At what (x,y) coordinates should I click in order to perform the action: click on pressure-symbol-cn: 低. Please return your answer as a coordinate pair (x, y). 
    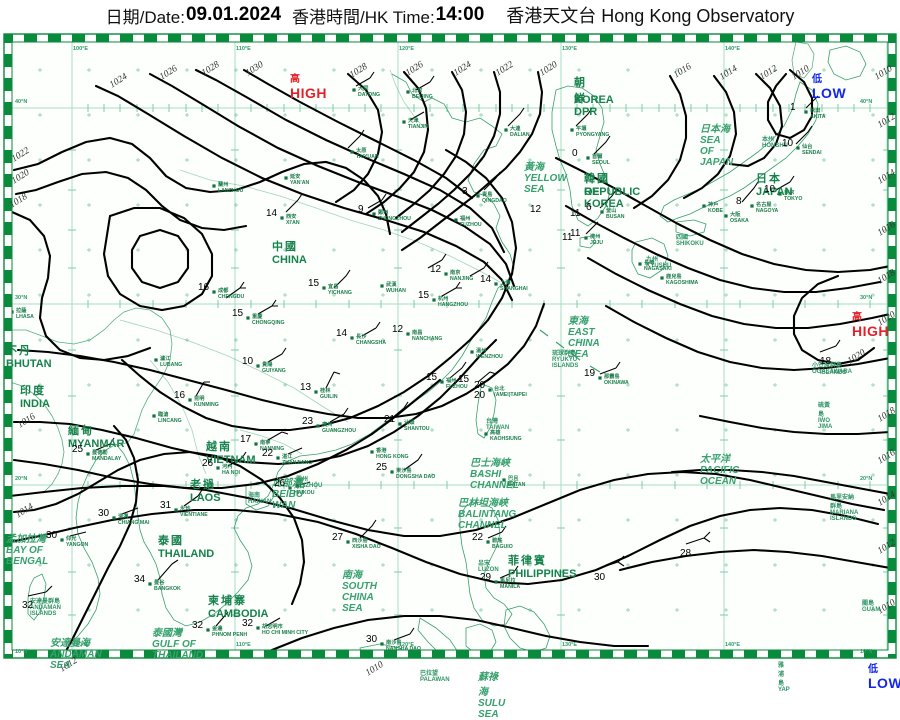
    Looking at the image, I should click on (873, 669).